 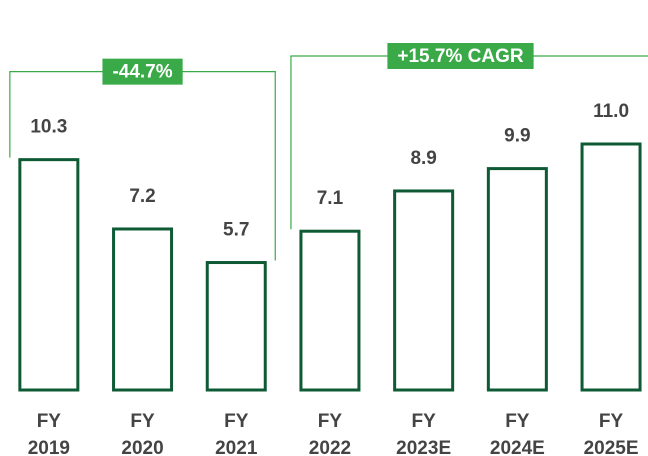 I want to click on annotation: -44.7%, so click(x=142, y=71).